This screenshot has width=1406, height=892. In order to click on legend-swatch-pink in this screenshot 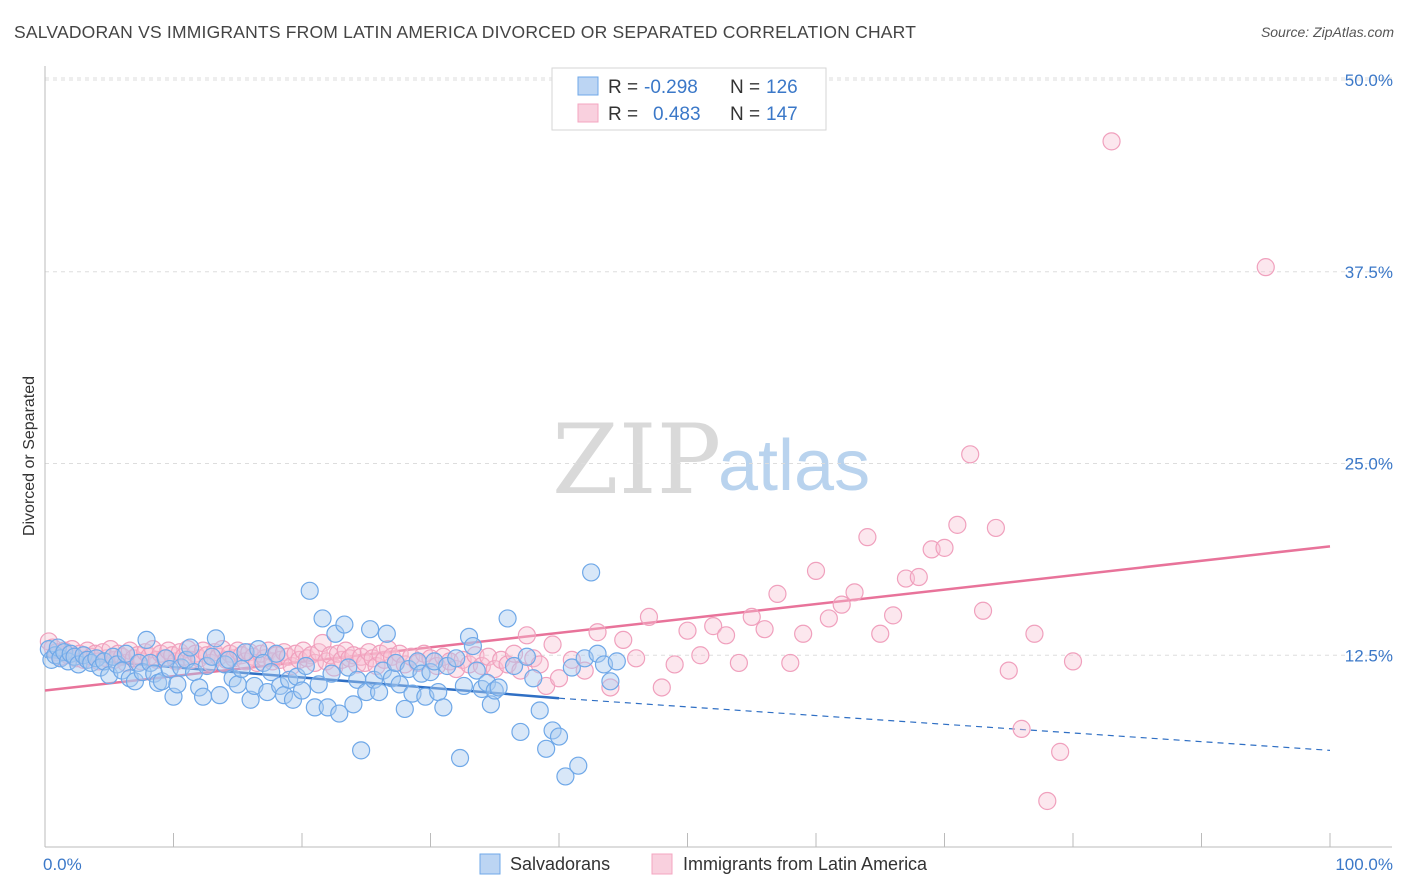, I will do `click(588, 113)`.